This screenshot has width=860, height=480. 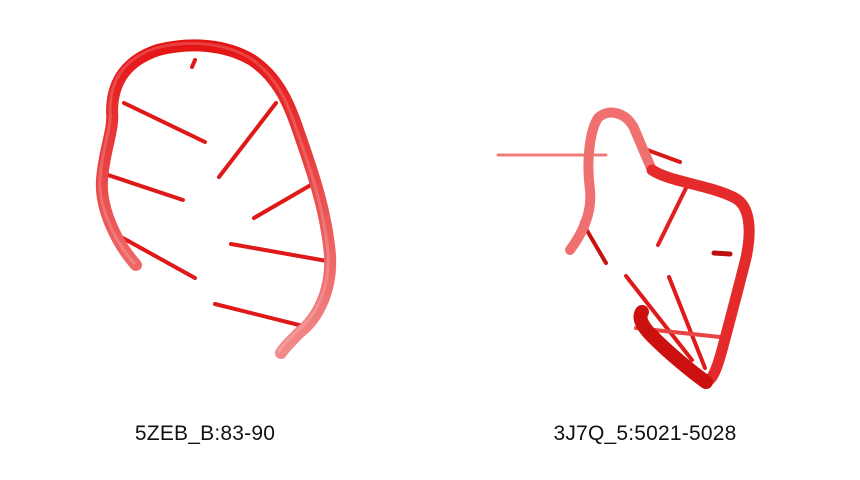 I want to click on structure-label: 3J7Q_5:5021-5028, so click(x=645, y=433).